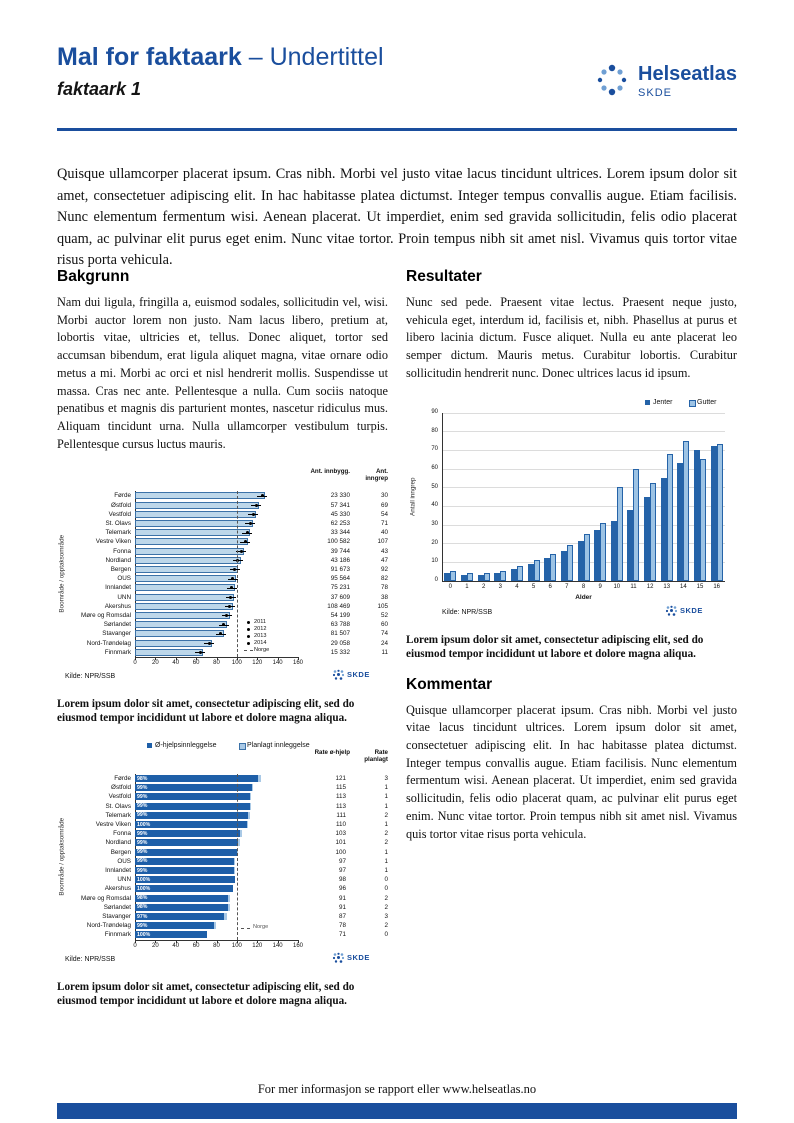  What do you see at coordinates (248, 636) in the screenshot?
I see `legend-year-marker` at bounding box center [248, 636].